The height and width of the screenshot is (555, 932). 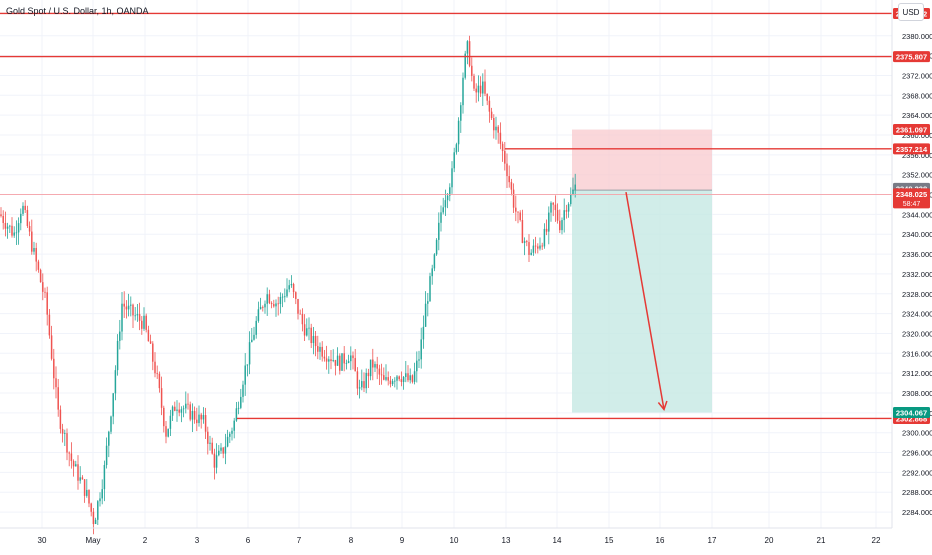 What do you see at coordinates (459, 540) in the screenshot?
I see `time-axis: 30 May 2 3 6 7 8 9 10 13 14 15 16 17 20 21 22` at bounding box center [459, 540].